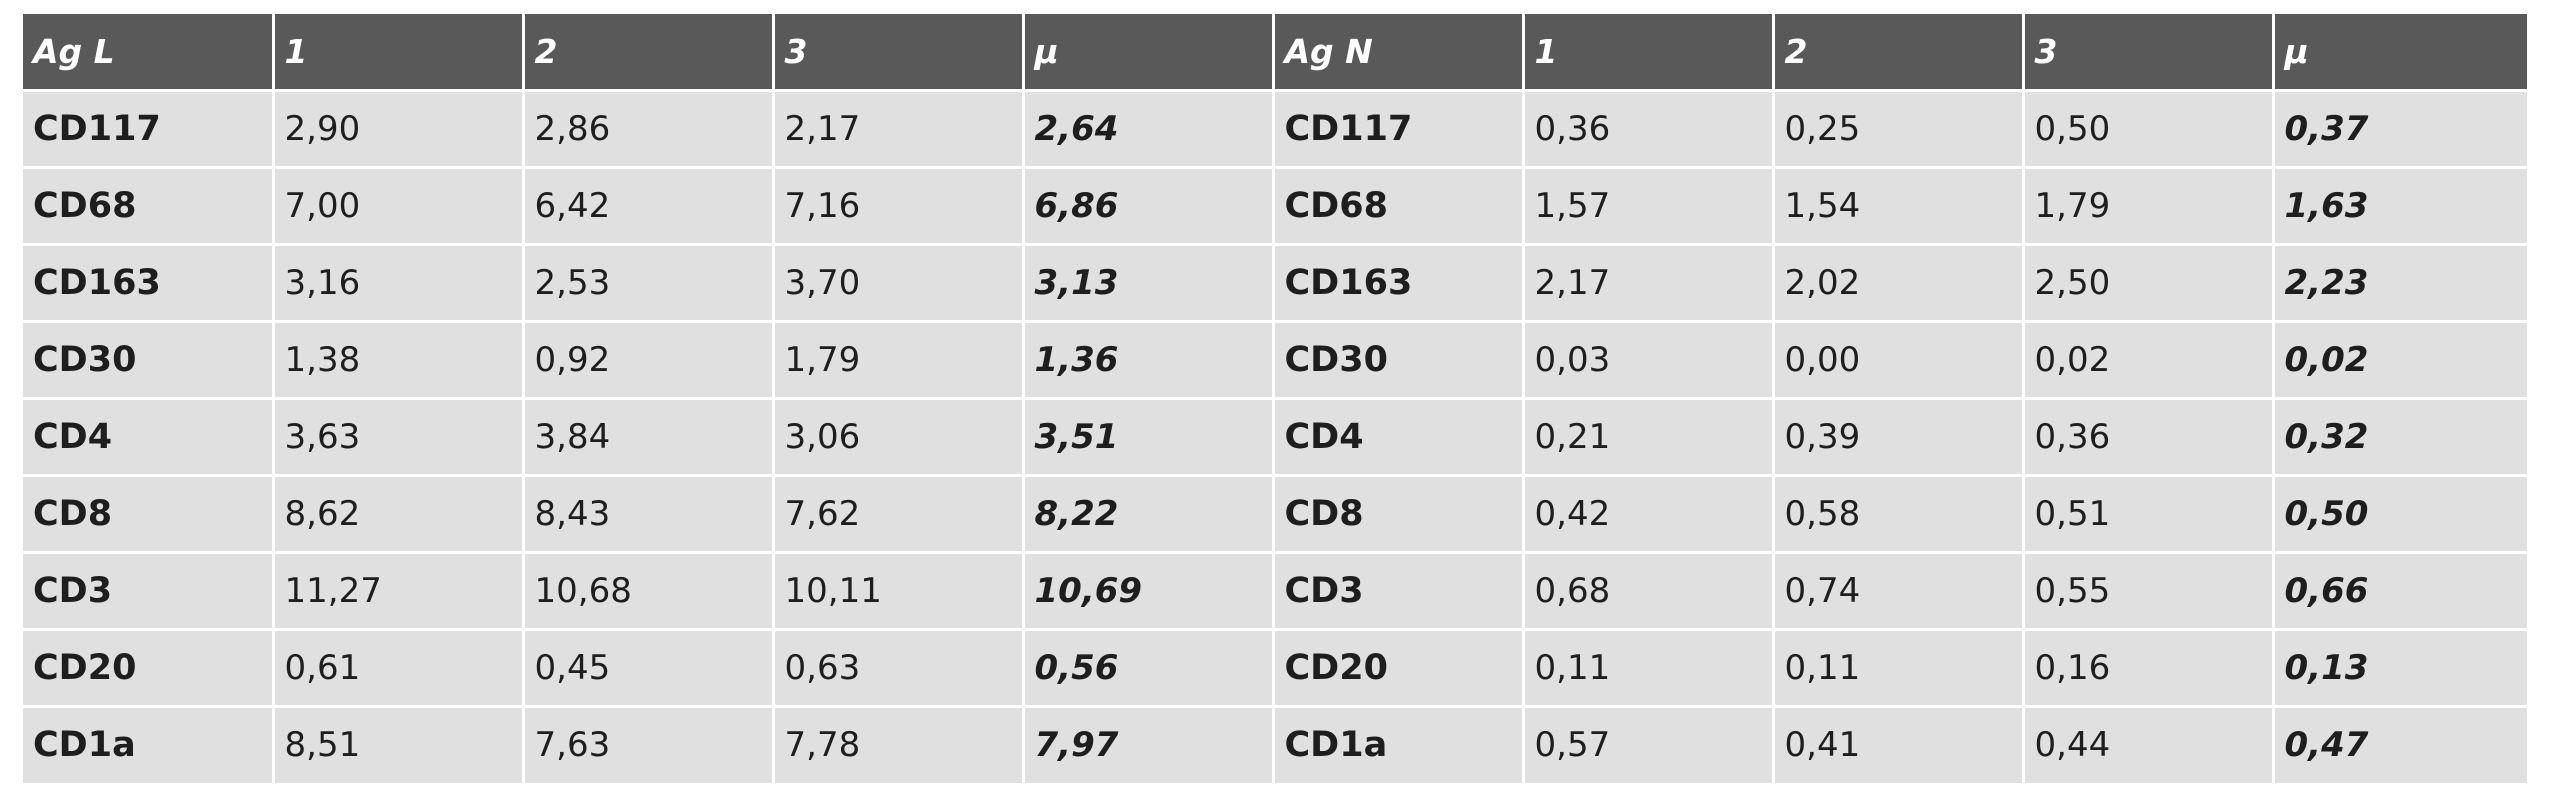 The width and height of the screenshot is (2552, 800). Describe the element at coordinates (2400, 52) in the screenshot. I see `header-n-mean: μ` at that location.